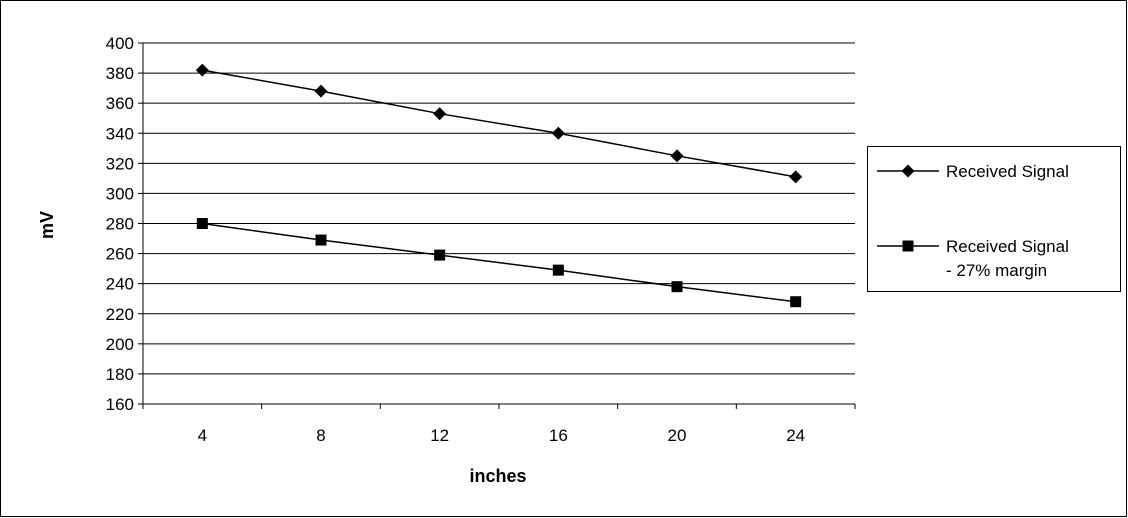 This screenshot has width=1128, height=518. Describe the element at coordinates (499, 424) in the screenshot. I see `x-tick-labels: 4 8 12 16 20 24` at that location.